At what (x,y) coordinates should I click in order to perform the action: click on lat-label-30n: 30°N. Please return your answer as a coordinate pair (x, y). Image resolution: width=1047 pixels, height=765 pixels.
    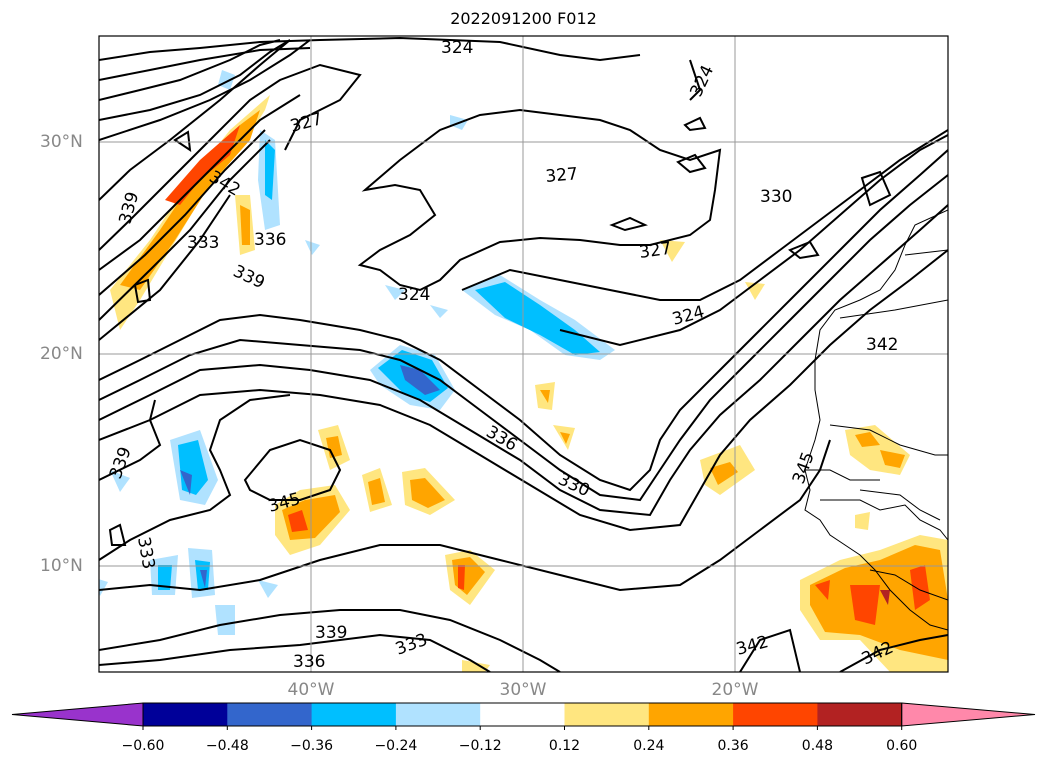
    Looking at the image, I should click on (61, 142).